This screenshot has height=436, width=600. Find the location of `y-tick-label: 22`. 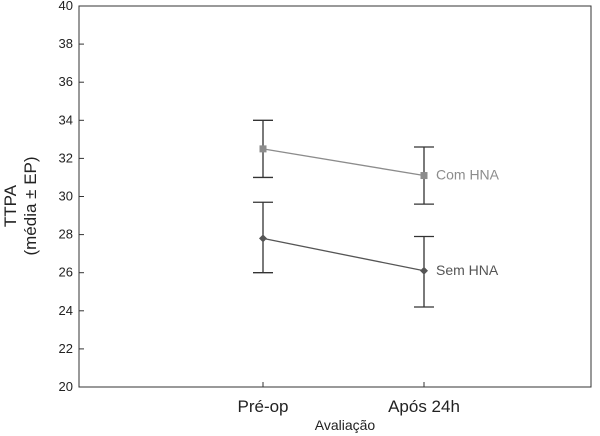

y-tick-label: 22 is located at coordinates (66, 348).